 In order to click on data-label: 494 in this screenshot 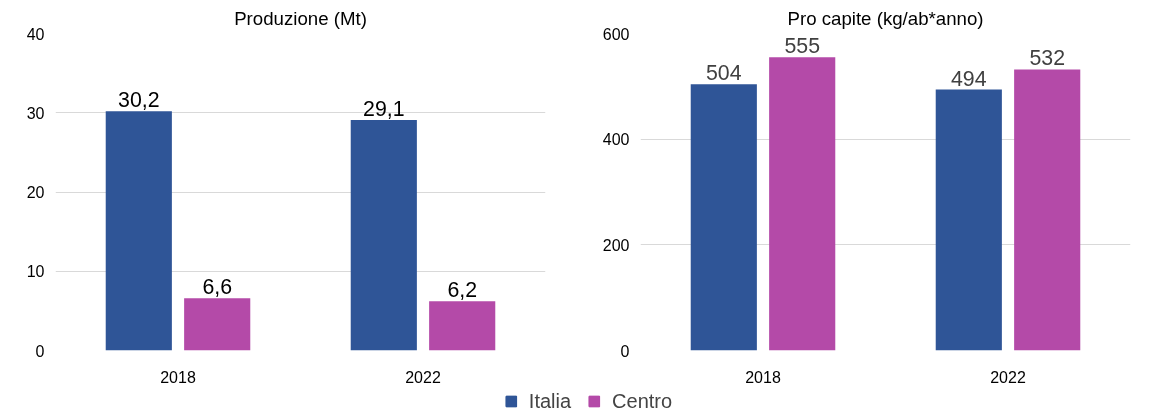, I will do `click(969, 78)`.